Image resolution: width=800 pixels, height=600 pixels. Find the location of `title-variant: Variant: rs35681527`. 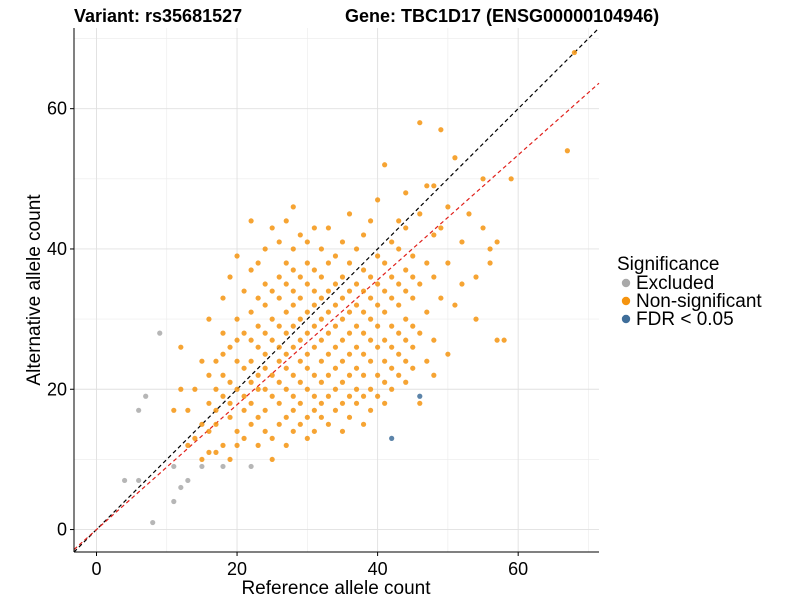

title-variant: Variant: rs35681527 is located at coordinates (158, 16).